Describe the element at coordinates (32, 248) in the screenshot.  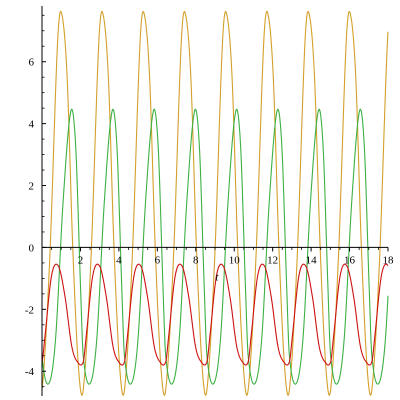
I see `y-tick-label: 0` at that location.